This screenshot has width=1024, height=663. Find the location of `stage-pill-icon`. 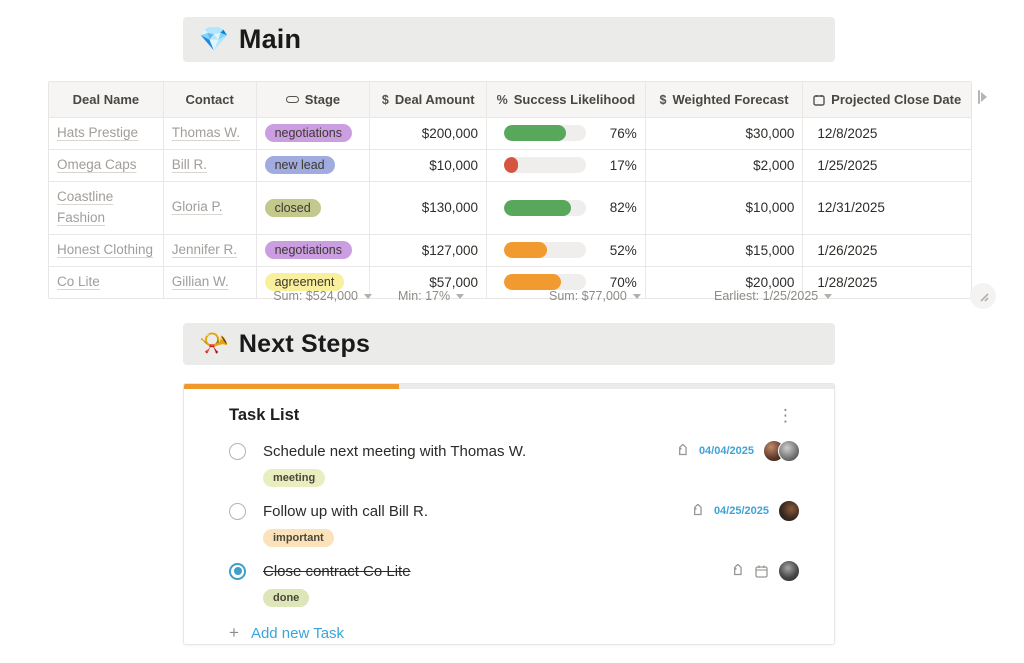

stage-pill-icon is located at coordinates (292, 99).